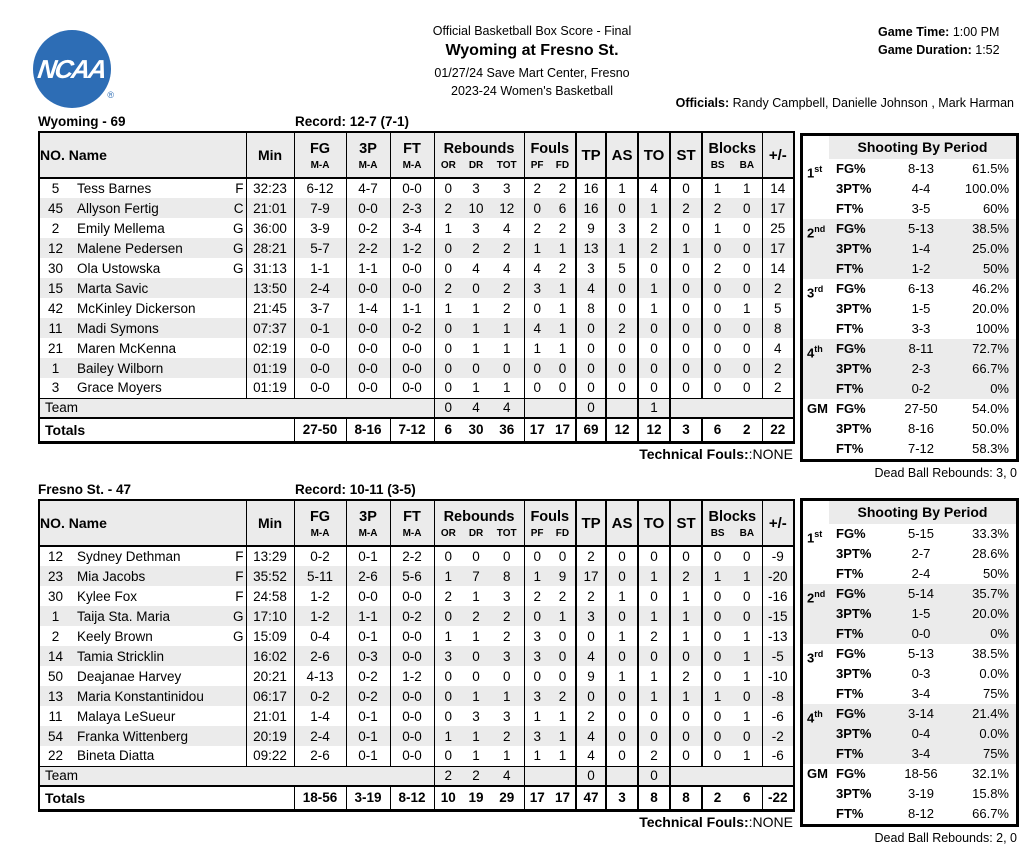 This screenshot has height=852, width=1024. Describe the element at coordinates (999, 388) in the screenshot. I see `percentage: 0%` at that location.